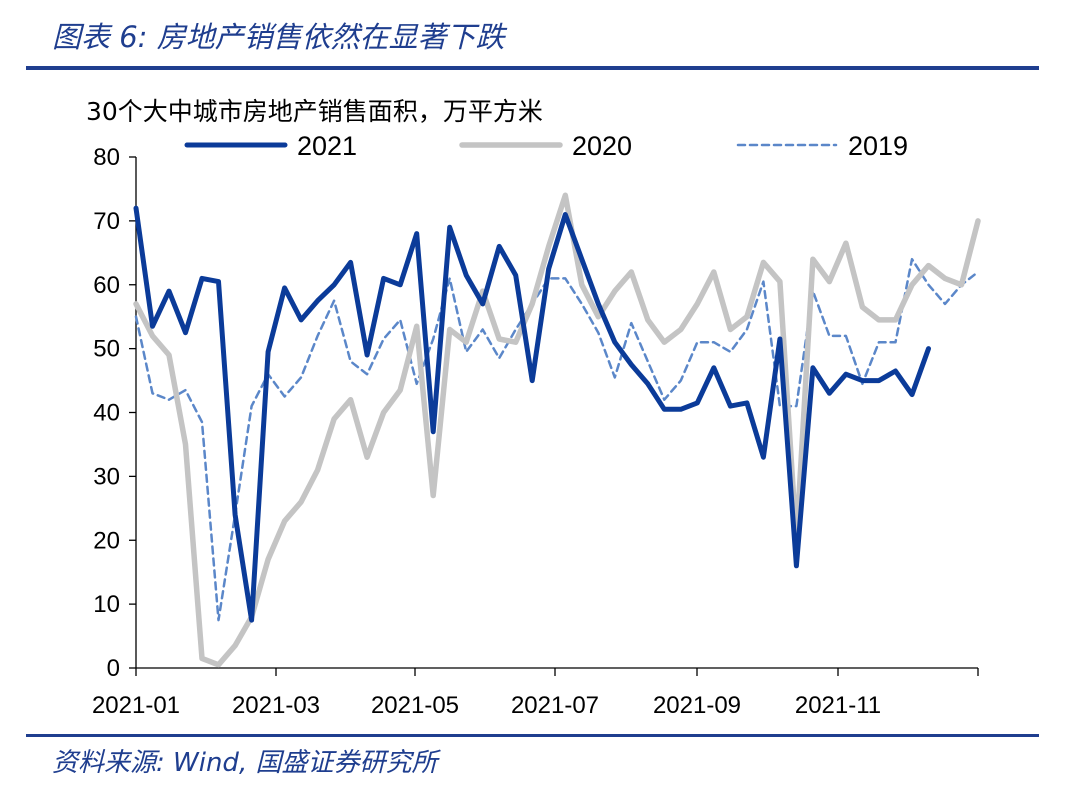  I want to click on x-tick-label: 2021-11, so click(838, 705).